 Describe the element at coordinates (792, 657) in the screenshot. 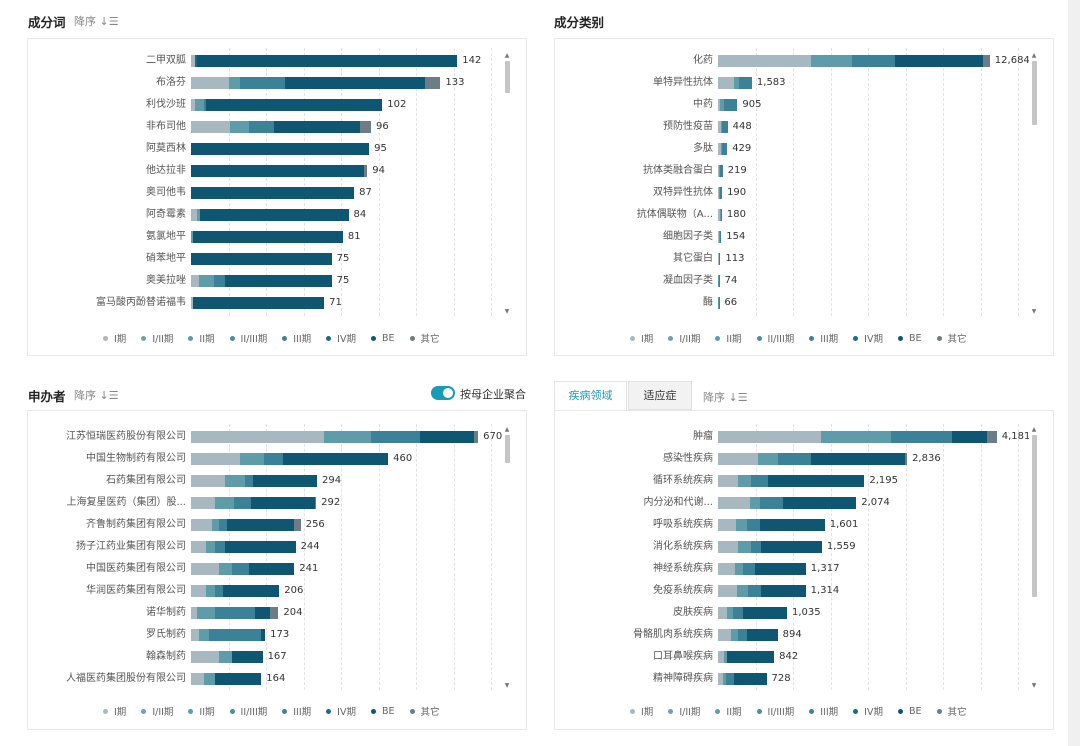

I see `bar-row: 口耳鼻喉疾病 842` at that location.